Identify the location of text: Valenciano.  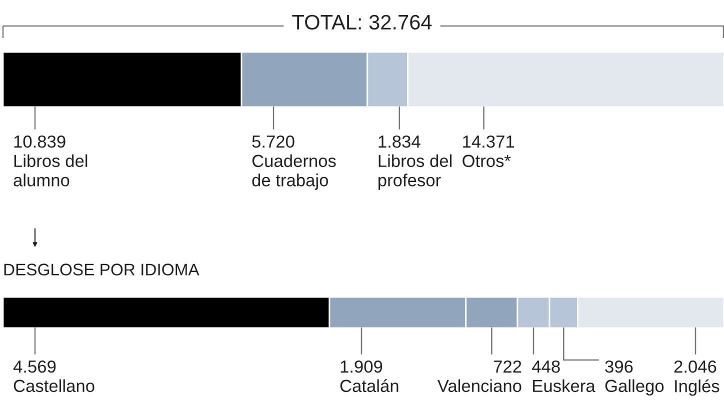
(479, 385).